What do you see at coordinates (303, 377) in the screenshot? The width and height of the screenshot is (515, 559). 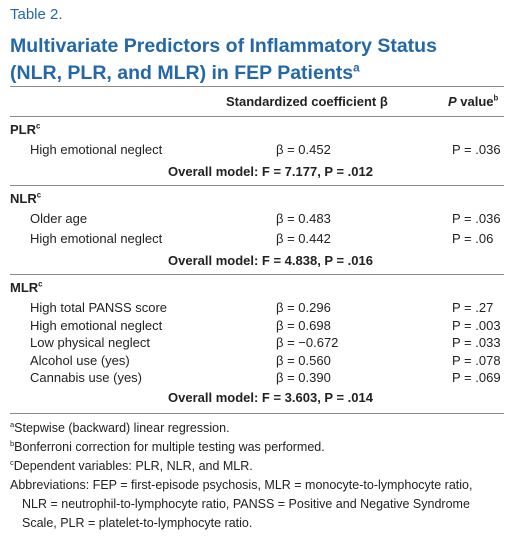 I see `beta: β = 0.390` at bounding box center [303, 377].